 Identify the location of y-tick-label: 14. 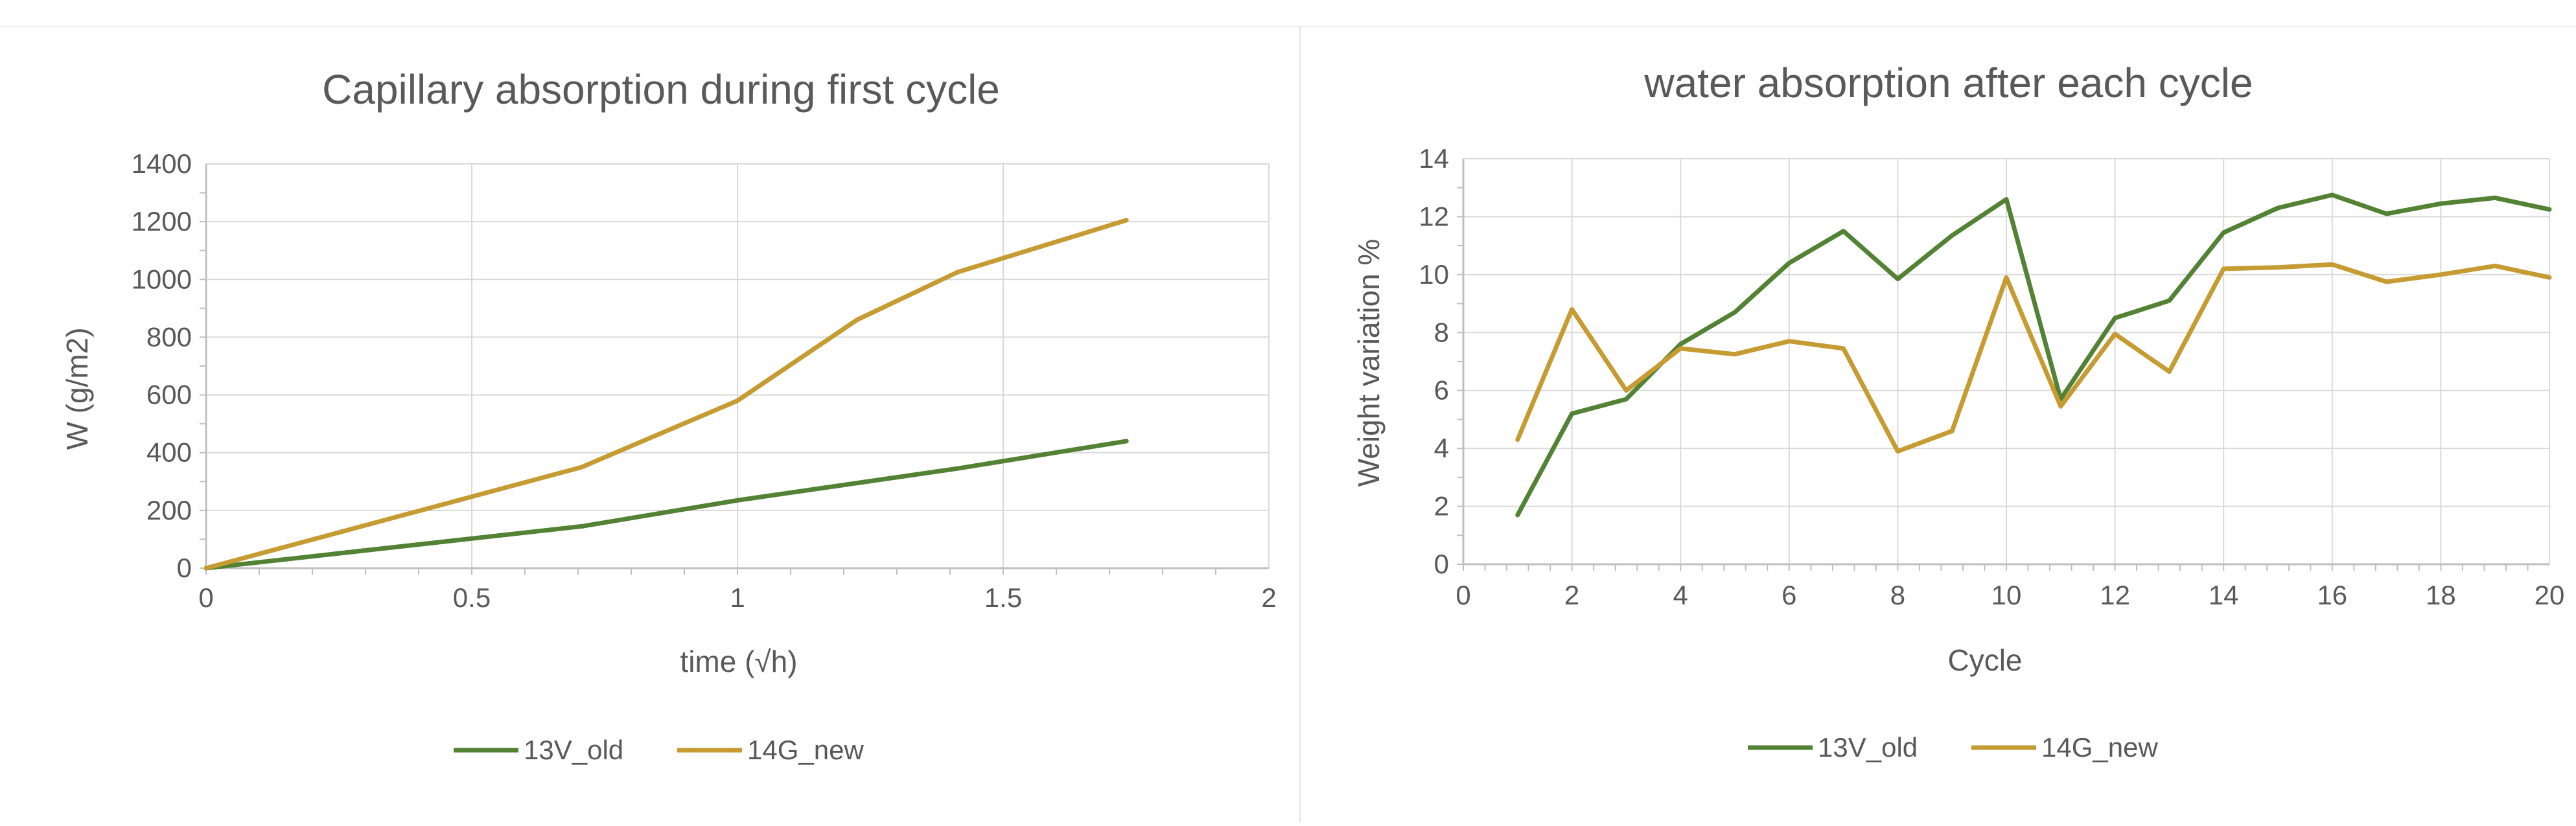
(1434, 158).